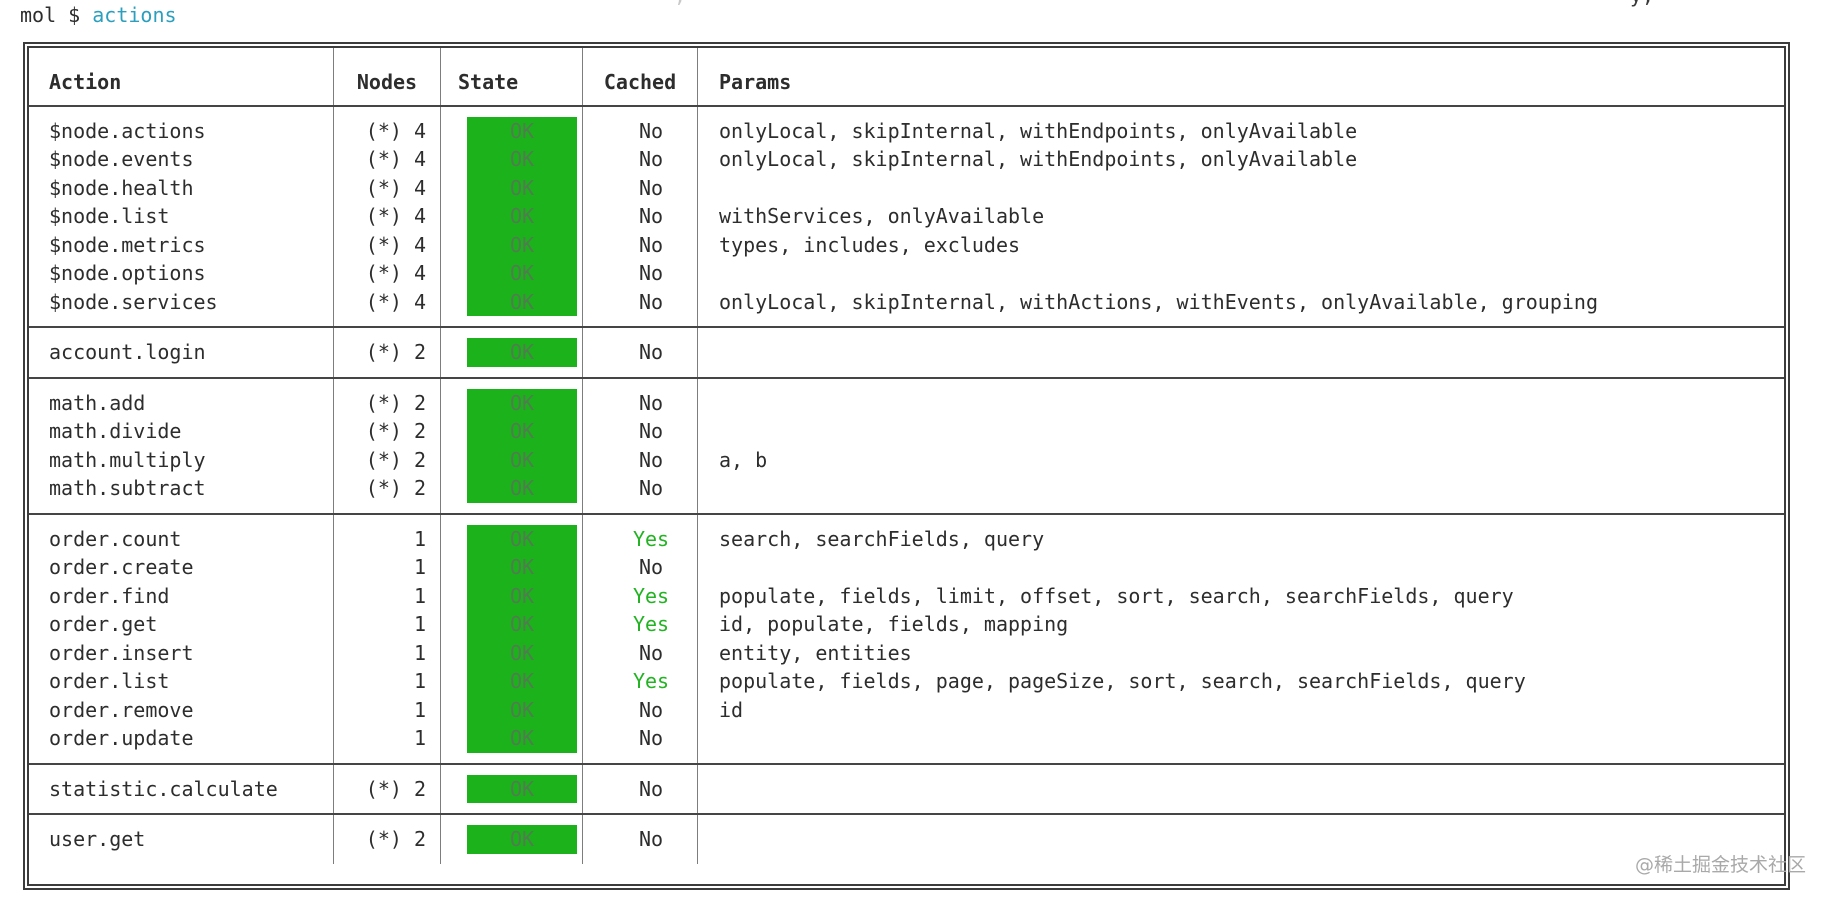 Image resolution: width=1822 pixels, height=906 pixels. What do you see at coordinates (127, 273) in the screenshot?
I see `action-name-cell: $node.options` at bounding box center [127, 273].